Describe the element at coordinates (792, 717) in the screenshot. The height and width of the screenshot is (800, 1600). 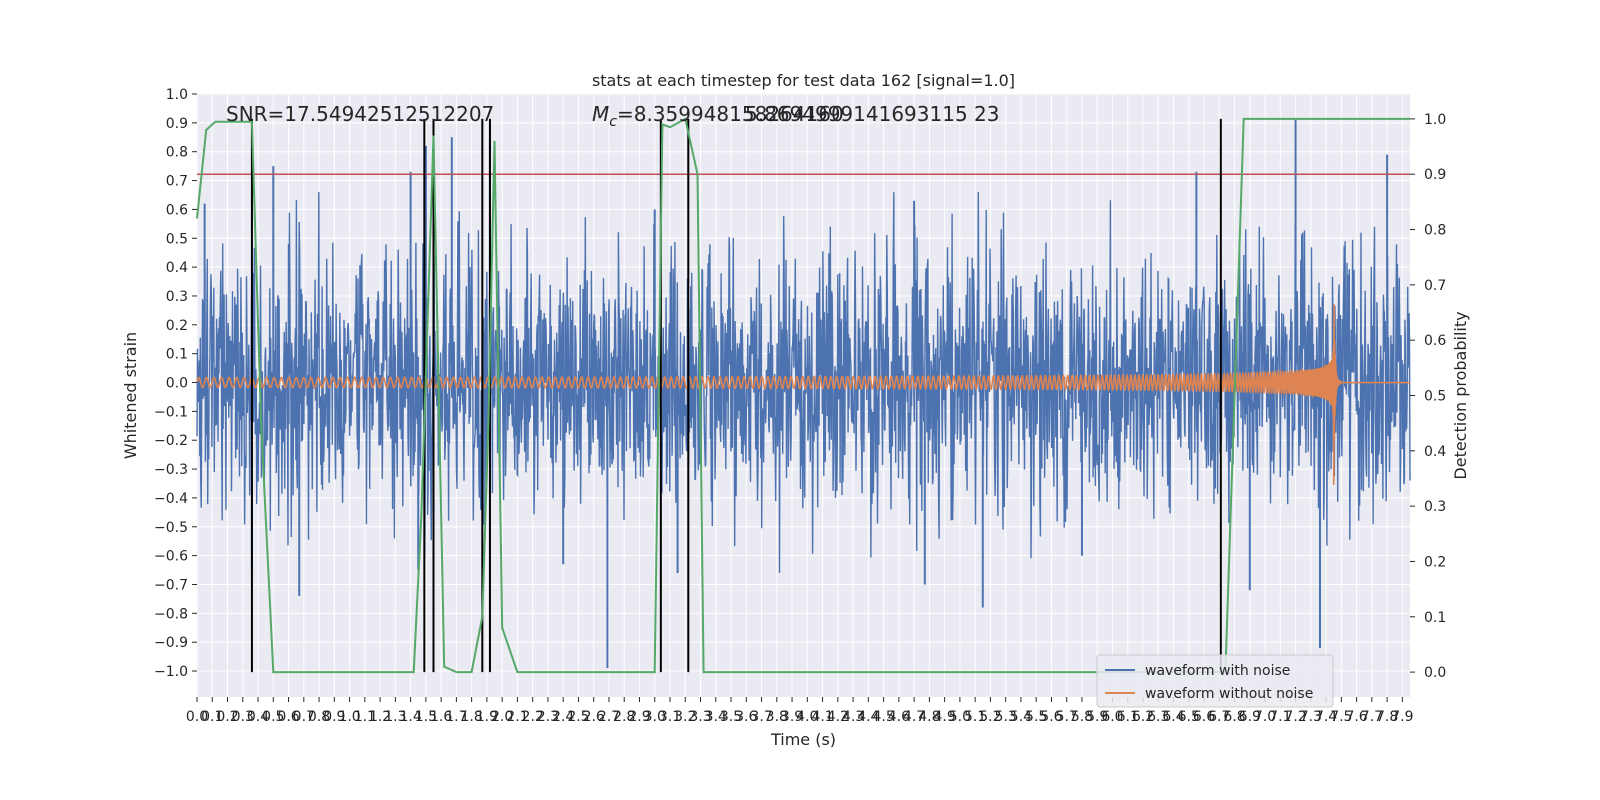
I see `x-tick-label: 3.9` at that location.